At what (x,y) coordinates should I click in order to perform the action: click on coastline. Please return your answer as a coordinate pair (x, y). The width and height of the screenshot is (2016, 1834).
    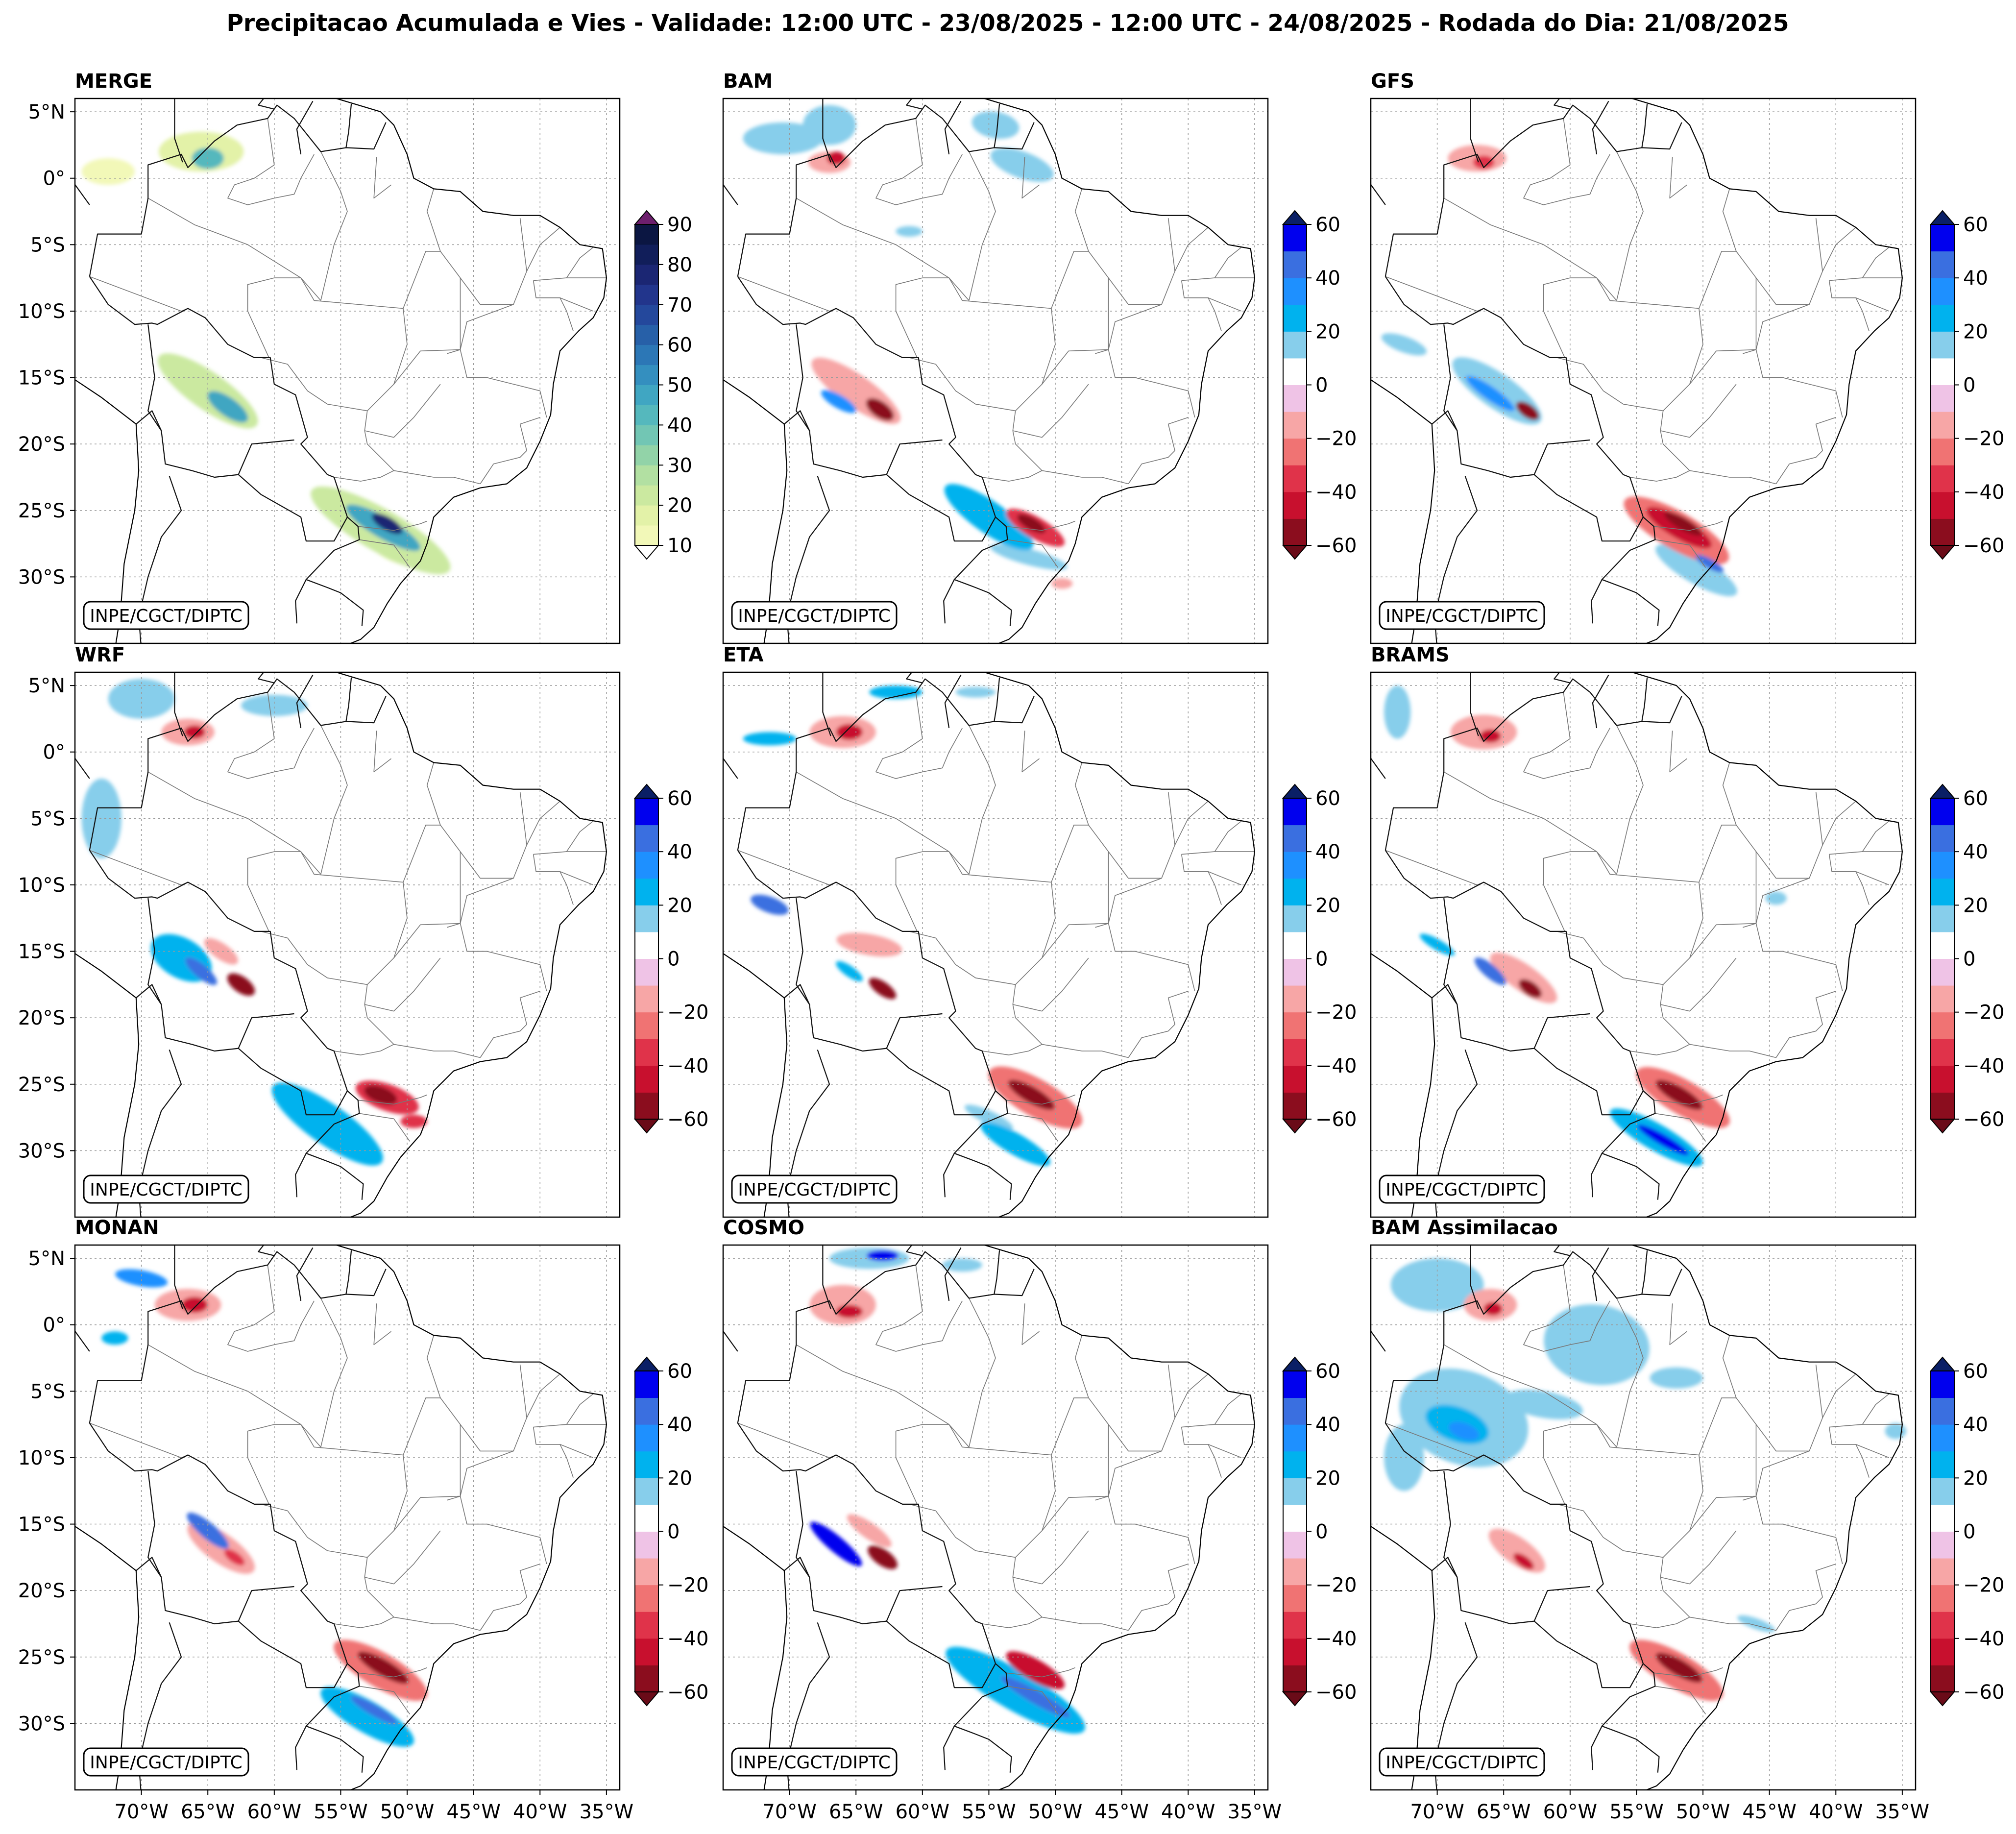
    Looking at the image, I should click on (470, 944).